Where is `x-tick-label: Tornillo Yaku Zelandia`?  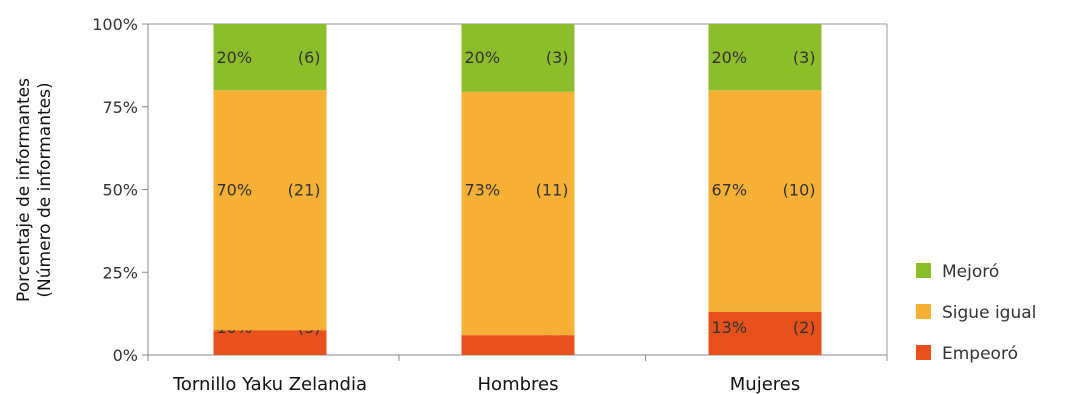
x-tick-label: Tornillo Yaku Zelandia is located at coordinates (269, 384).